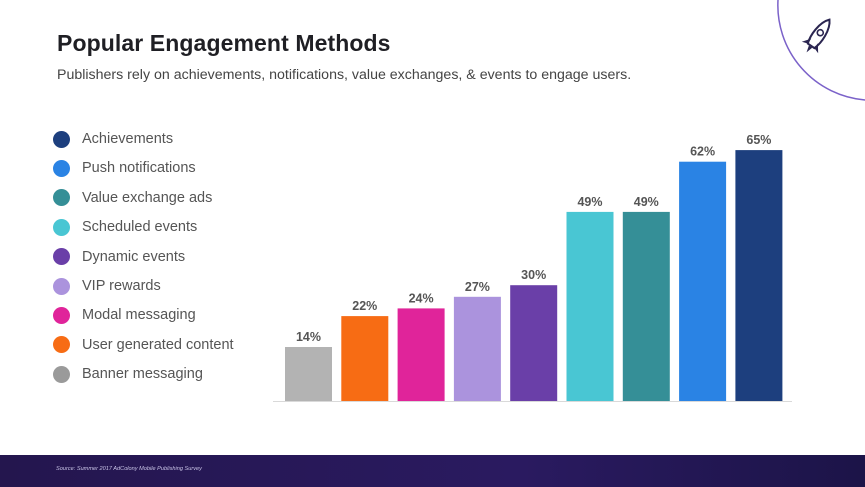 This screenshot has height=487, width=865. What do you see at coordinates (533, 275) in the screenshot?
I see `bar-value-label: 30%` at bounding box center [533, 275].